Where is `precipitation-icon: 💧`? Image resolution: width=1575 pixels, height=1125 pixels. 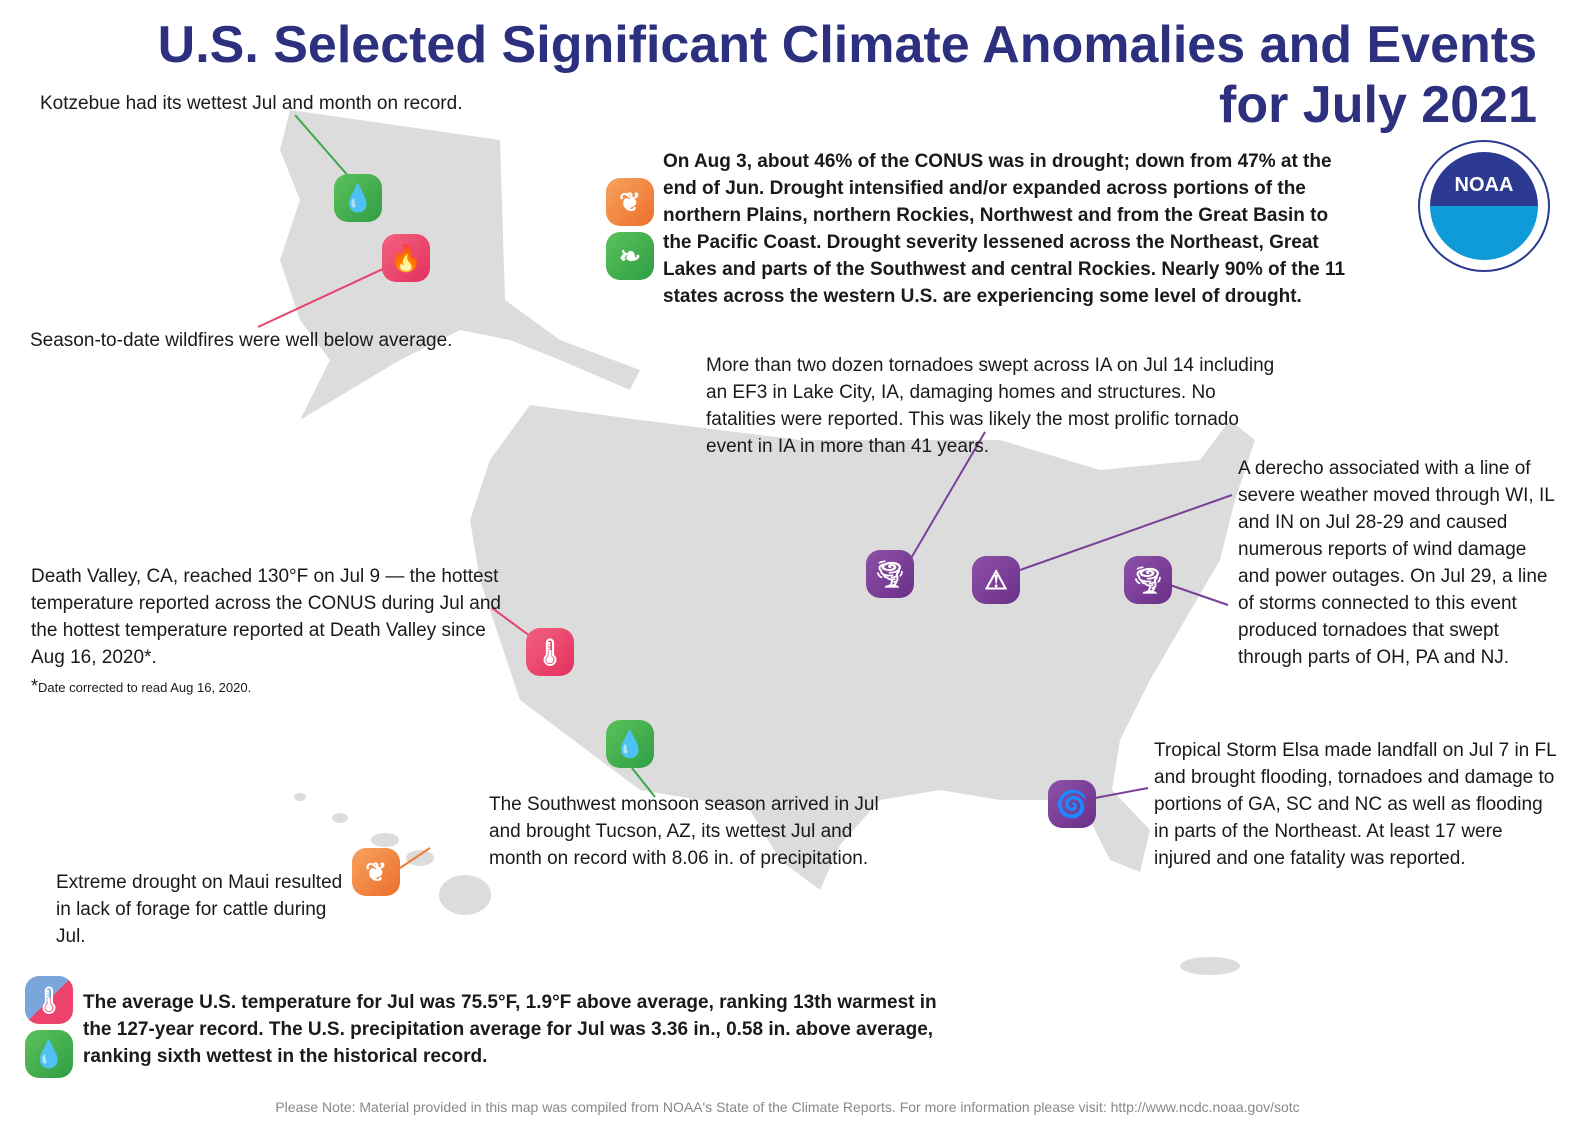
precipitation-icon: 💧 is located at coordinates (49, 1054).